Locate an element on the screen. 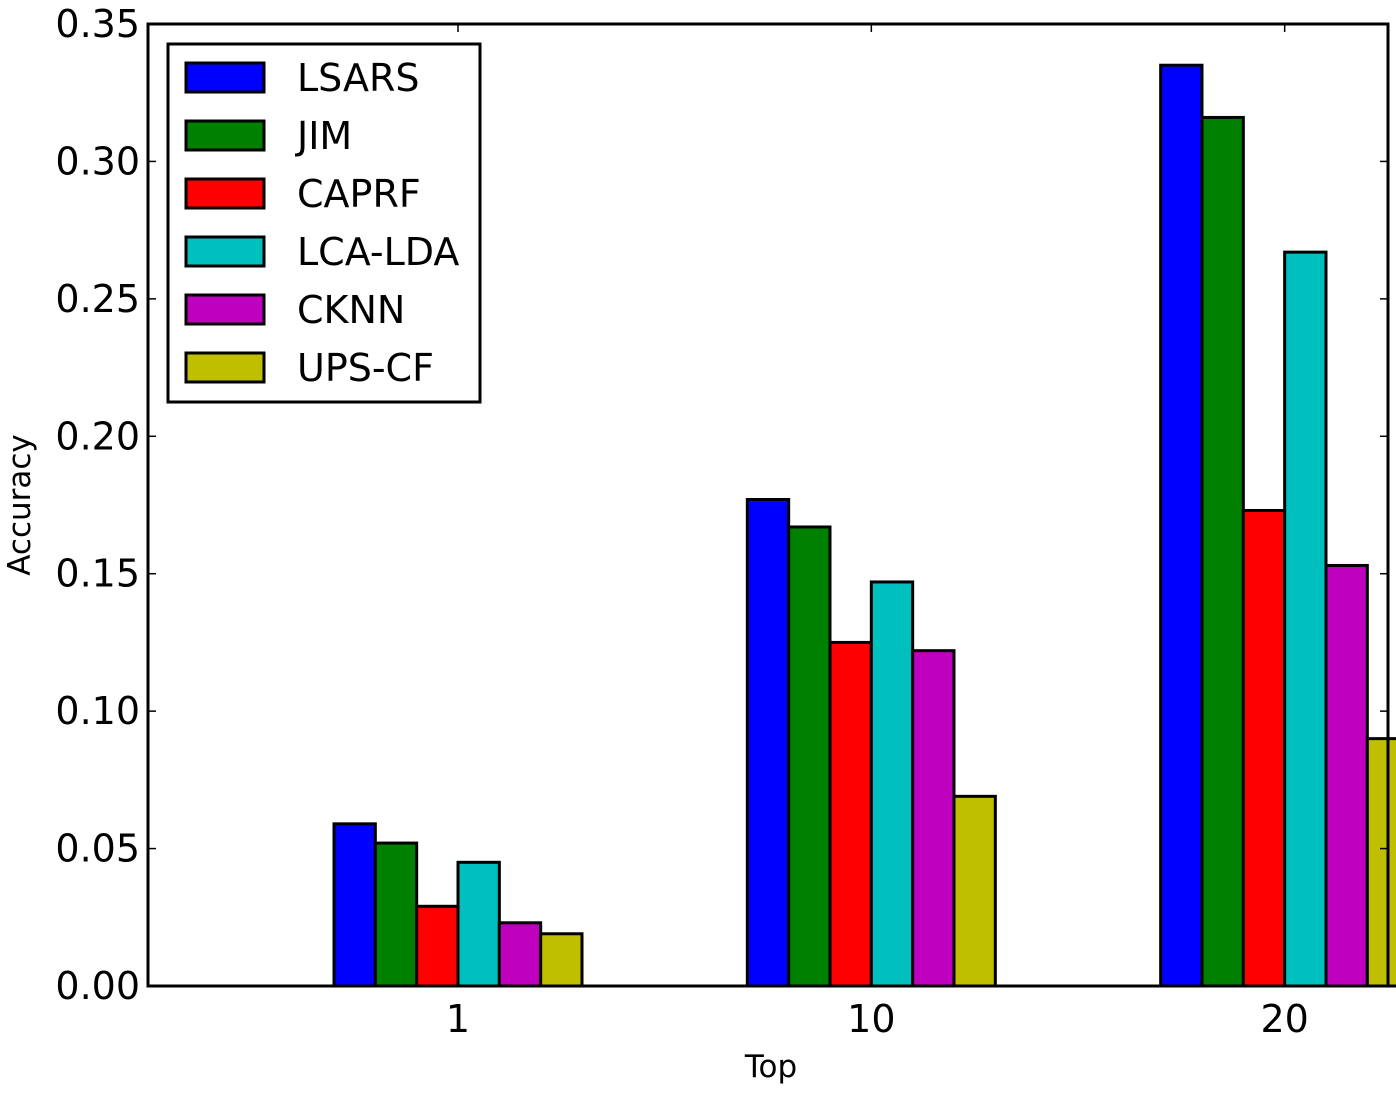  legend-swatch-jim is located at coordinates (225, 135).